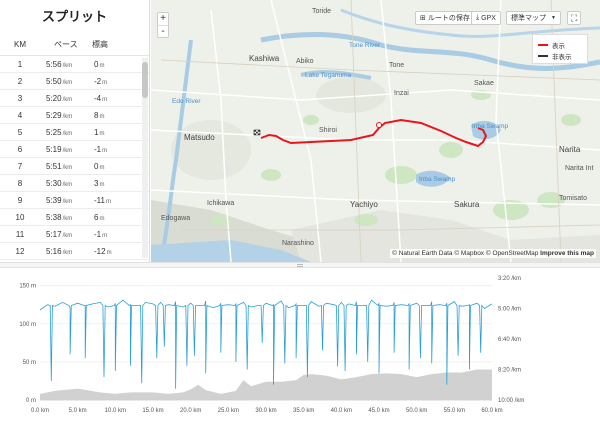 The width and height of the screenshot is (600, 438). I want to click on place-edogawa: Edogawa, so click(176, 218).